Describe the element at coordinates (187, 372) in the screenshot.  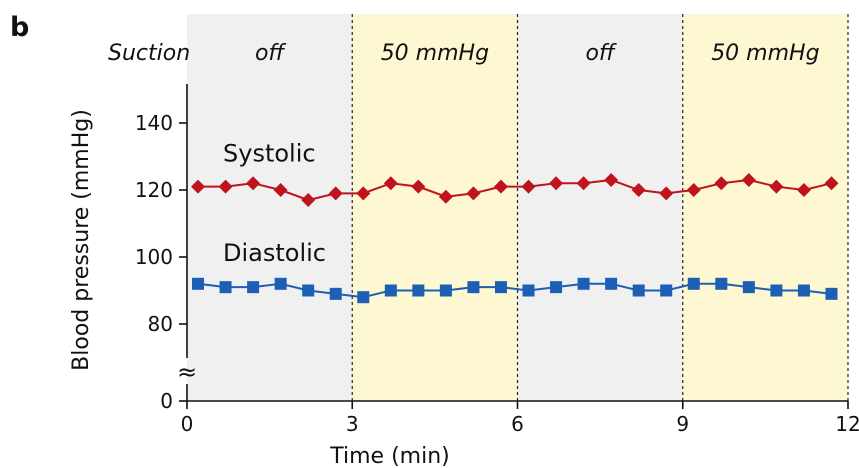
I see `y-axis-break-icon: ≈` at that location.